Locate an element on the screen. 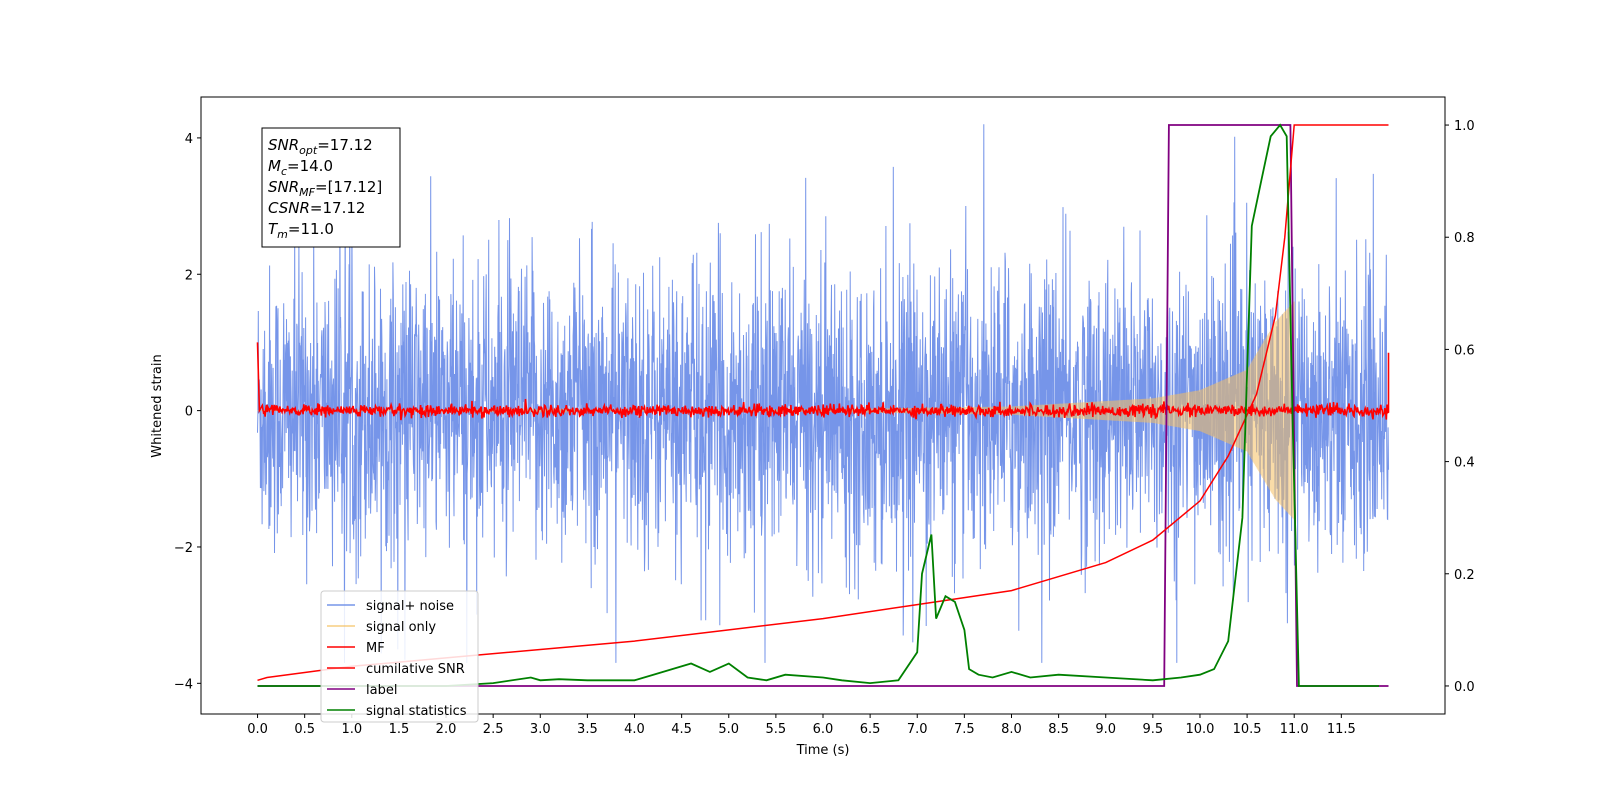 The image size is (1600, 800). x-tick-label: 6.0 is located at coordinates (823, 729).